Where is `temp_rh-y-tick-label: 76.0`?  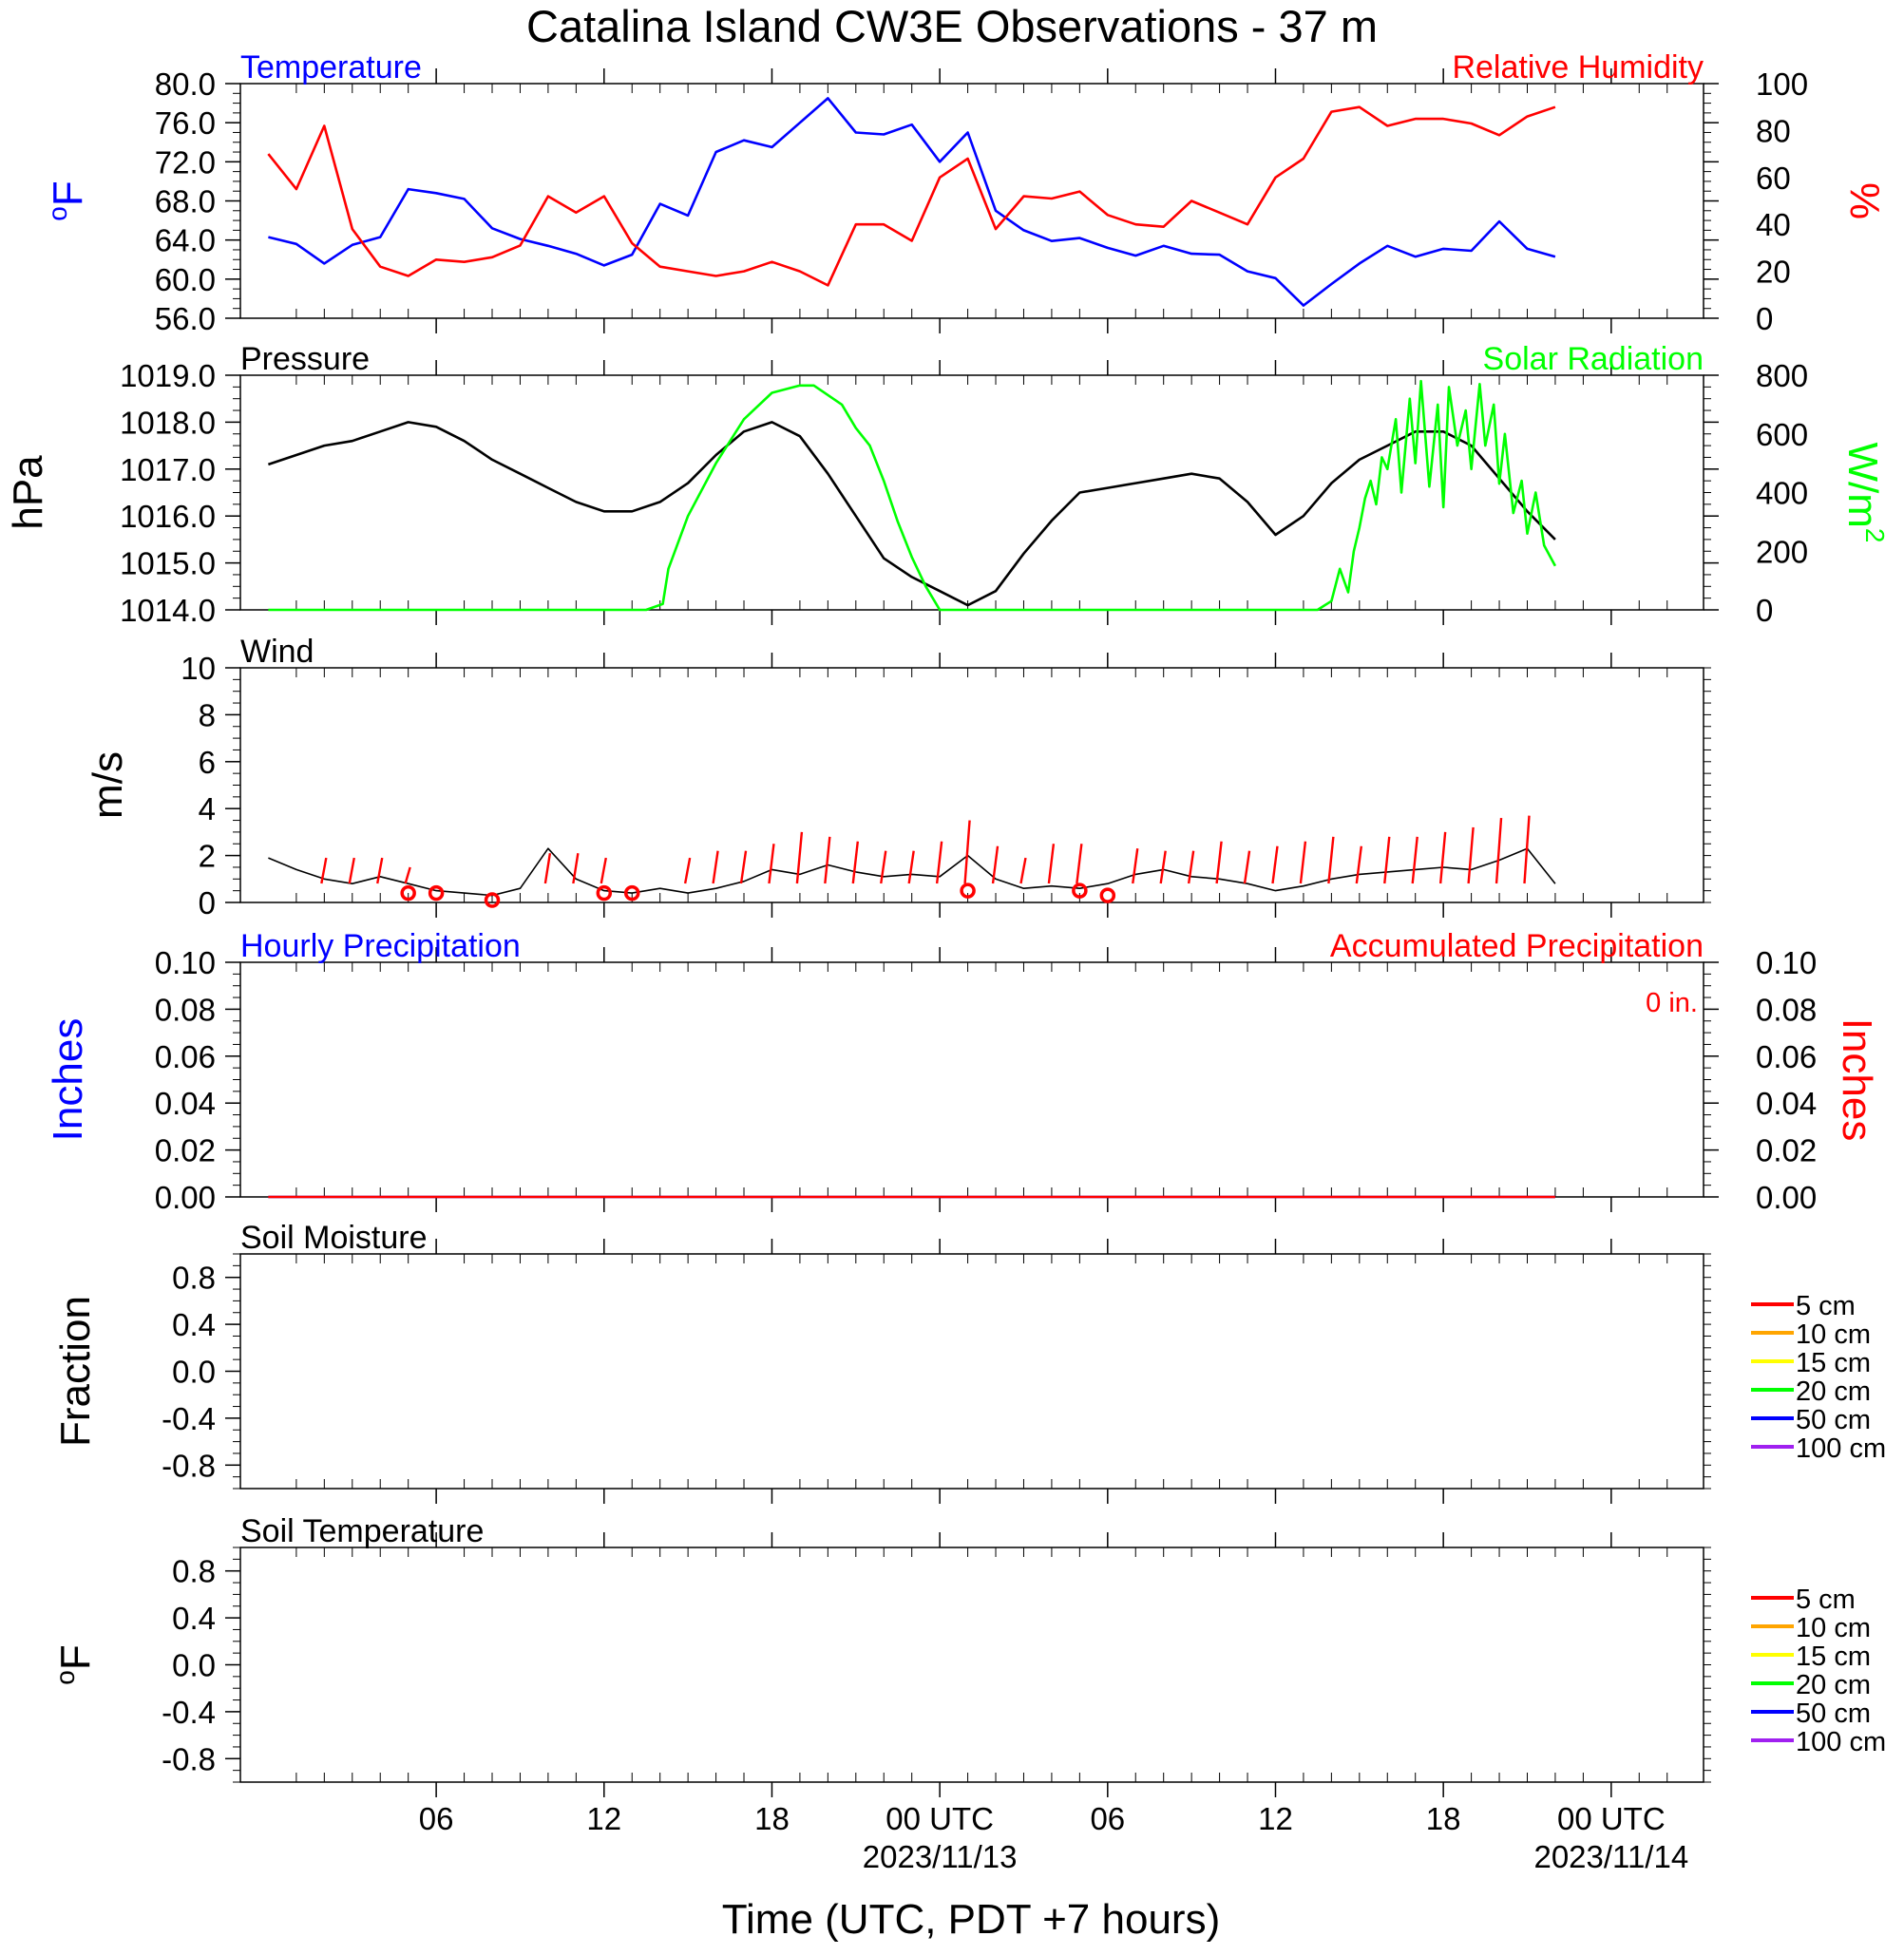
temp_rh-y-tick-label: 76.0 is located at coordinates (185, 123).